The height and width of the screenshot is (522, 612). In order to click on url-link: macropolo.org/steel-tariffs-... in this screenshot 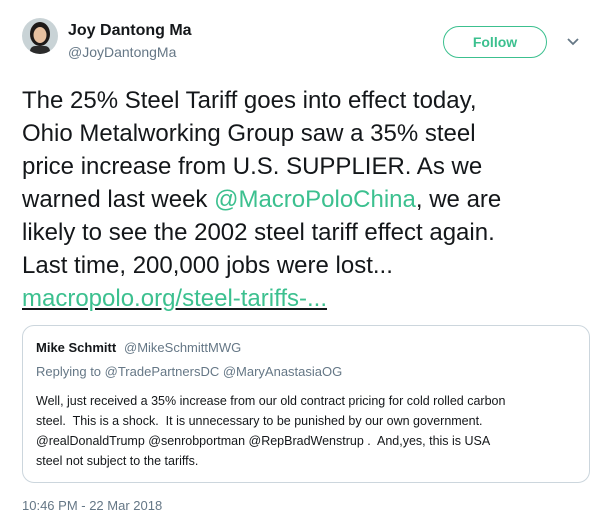, I will do `click(175, 298)`.